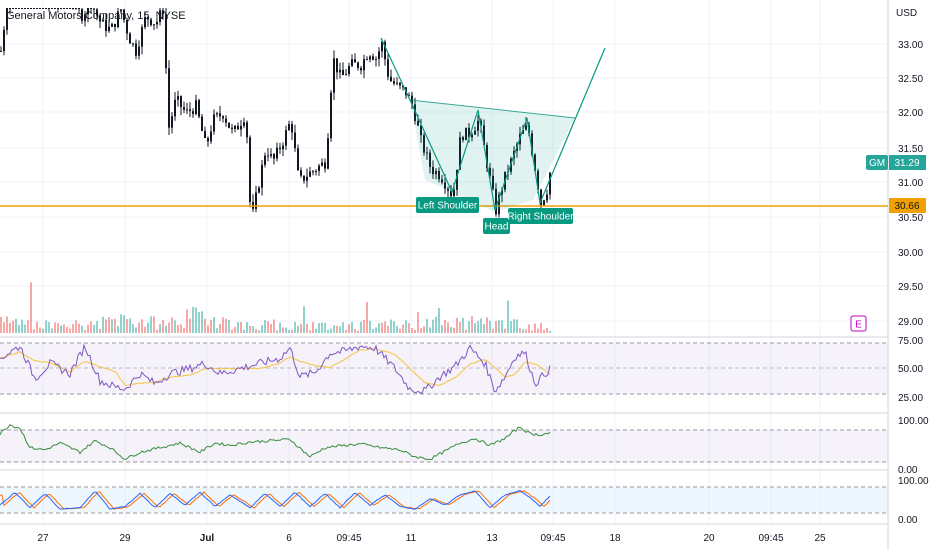  Describe the element at coordinates (540, 216) in the screenshot. I see `label-right-shoulder: Right Shoulder` at that location.